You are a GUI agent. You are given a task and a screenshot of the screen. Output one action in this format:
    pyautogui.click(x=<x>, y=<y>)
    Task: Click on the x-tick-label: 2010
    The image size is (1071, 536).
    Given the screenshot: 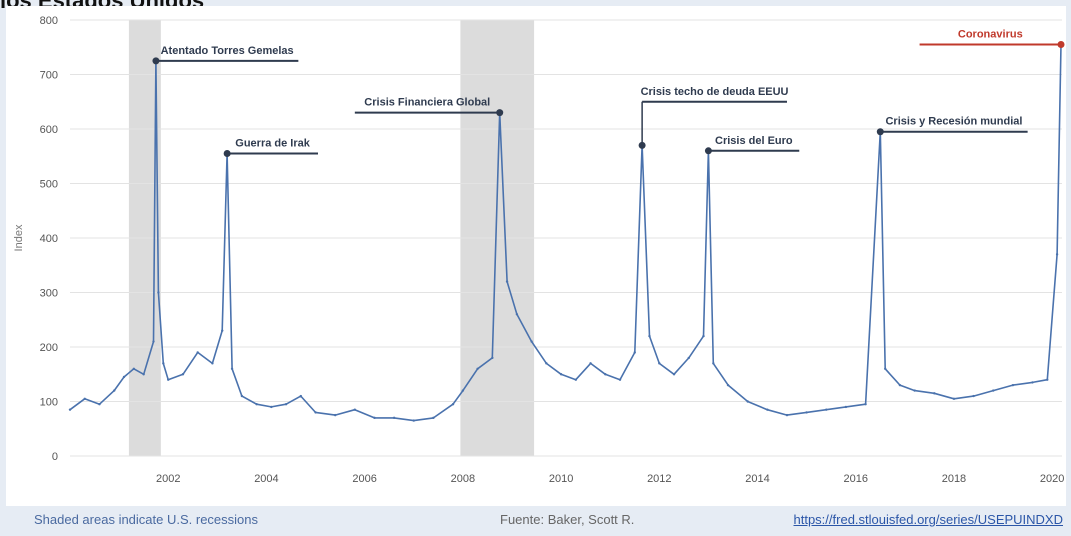 What is the action you would take?
    pyautogui.click(x=561, y=479)
    